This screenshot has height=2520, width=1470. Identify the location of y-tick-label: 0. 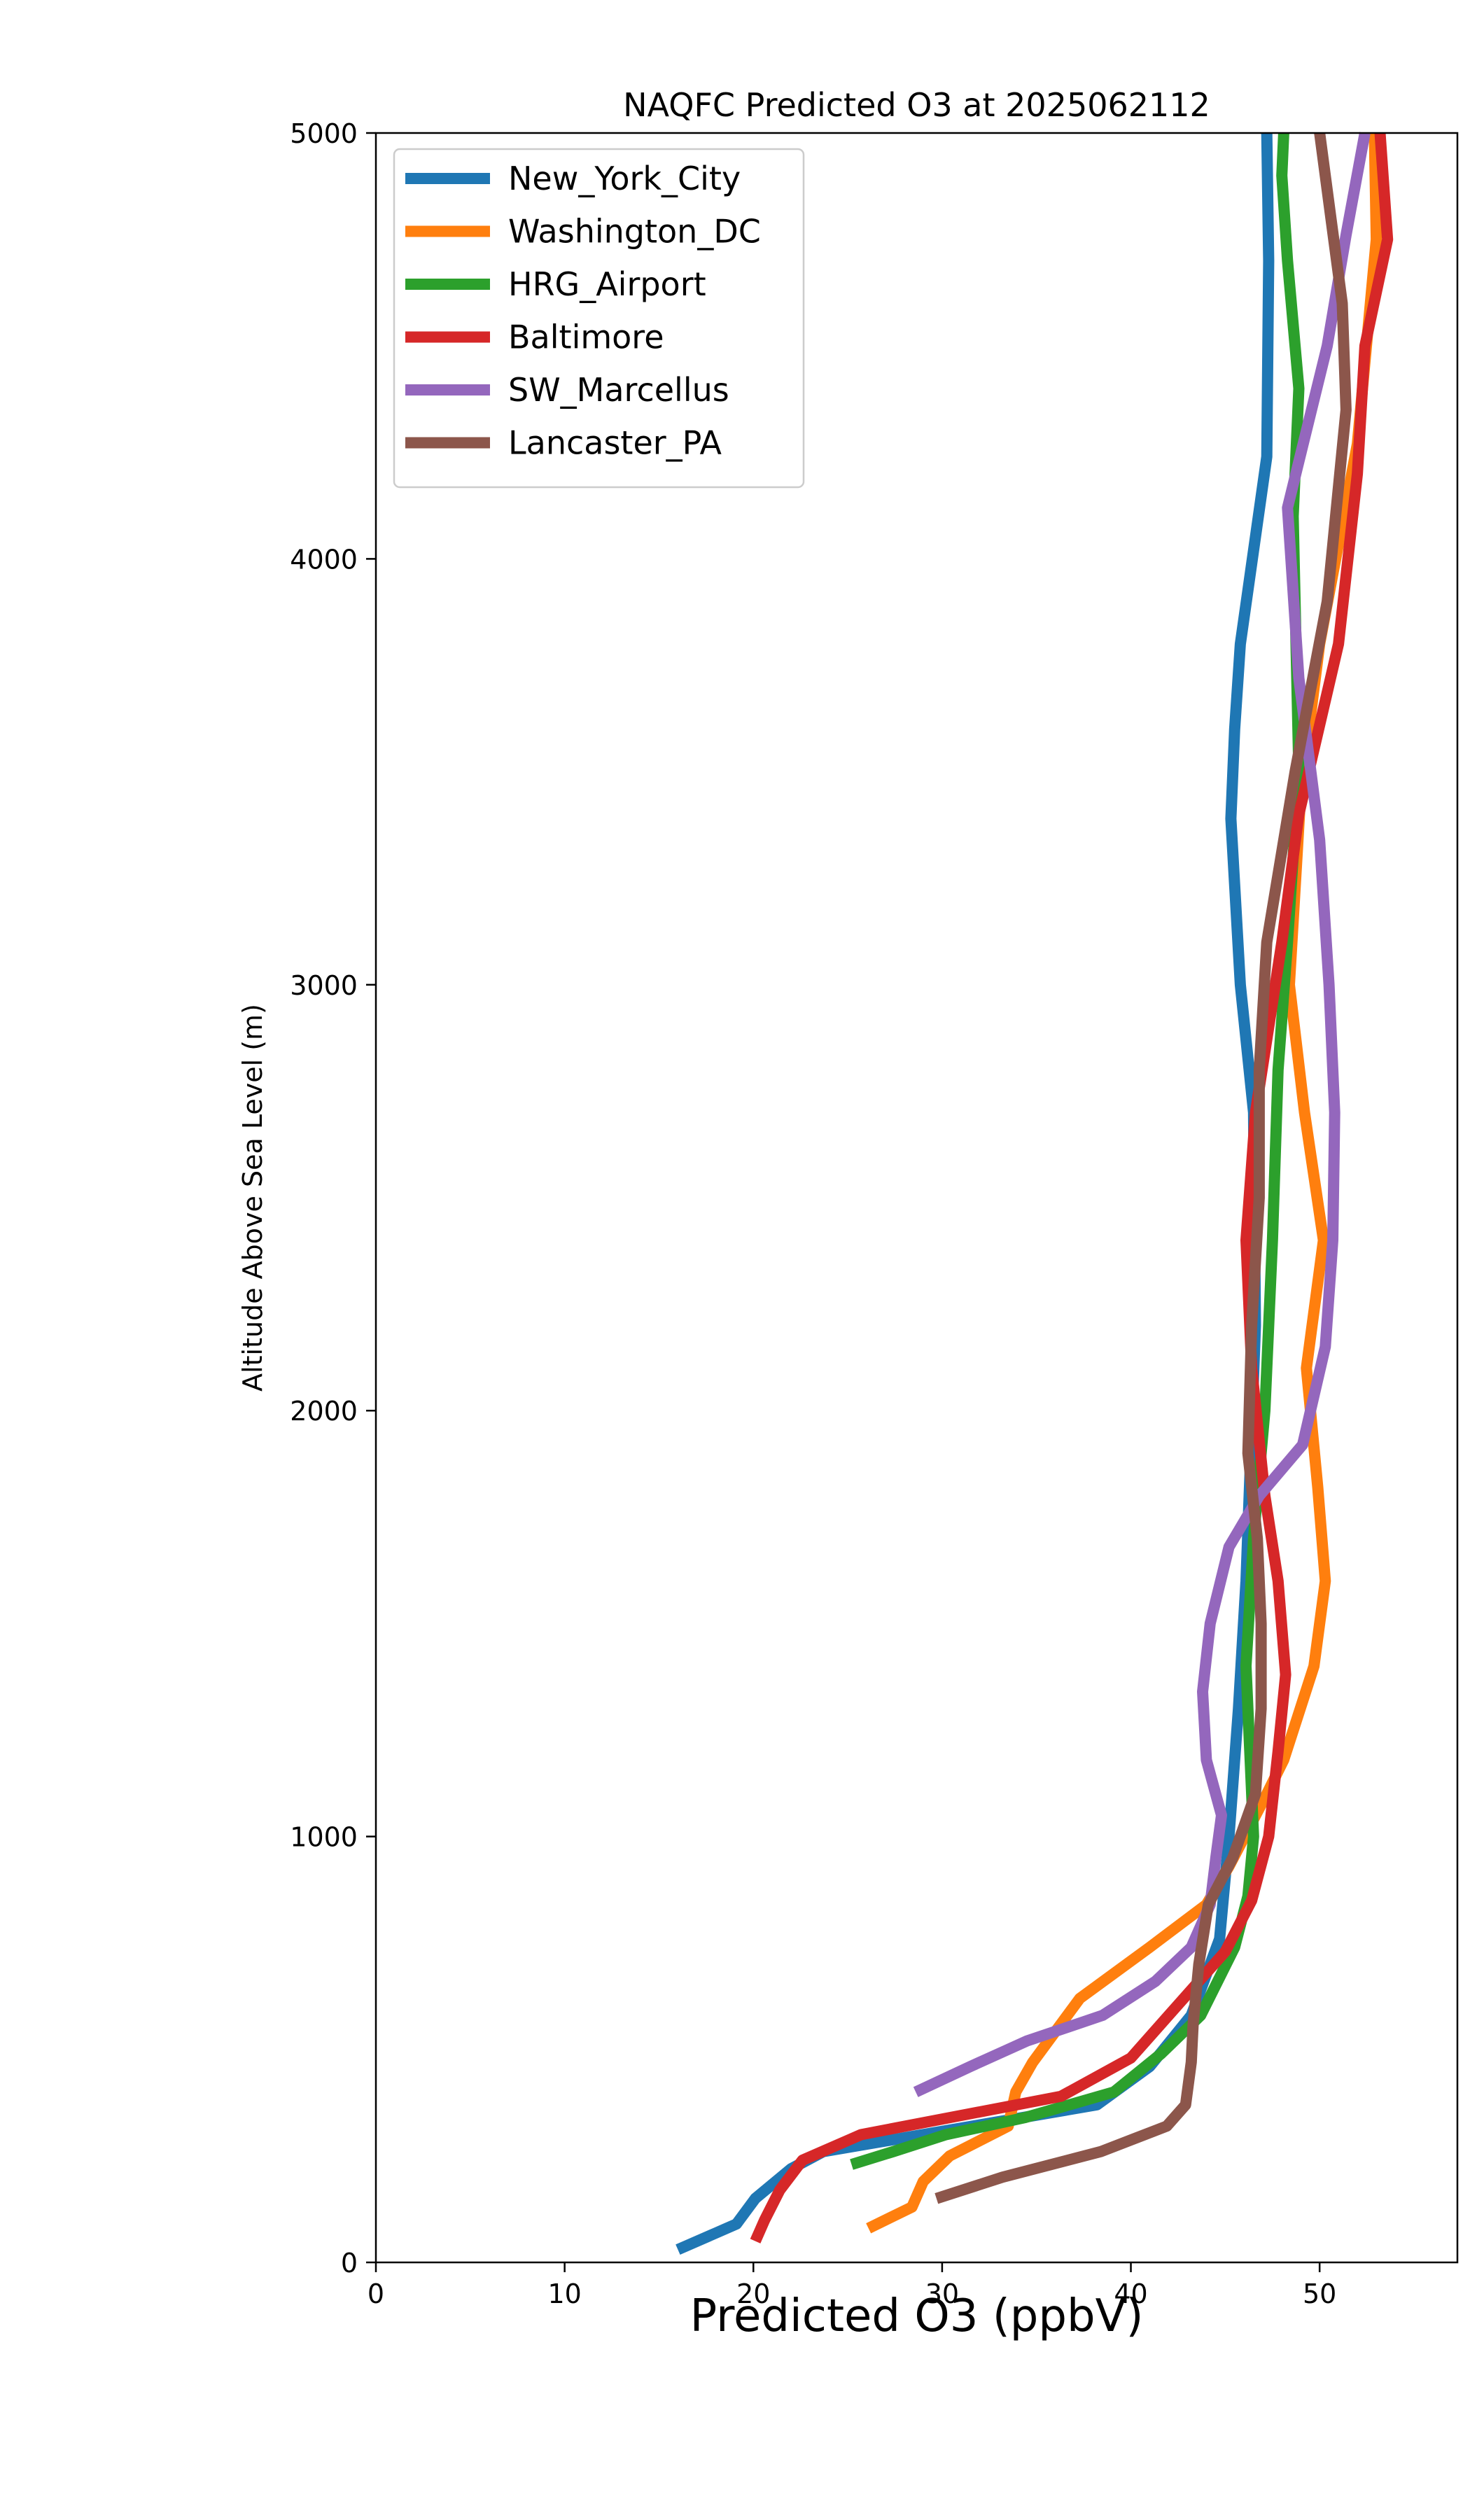
(349, 2263).